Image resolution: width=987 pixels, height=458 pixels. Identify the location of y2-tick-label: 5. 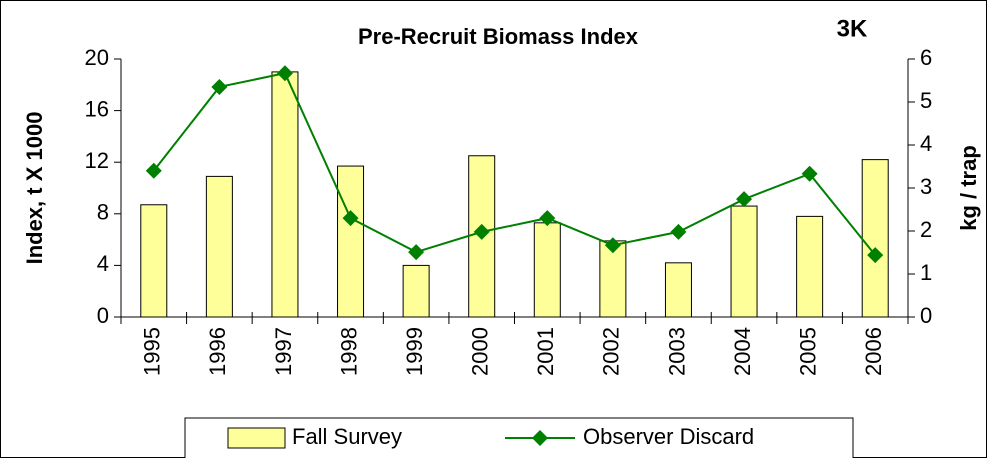
(926, 100).